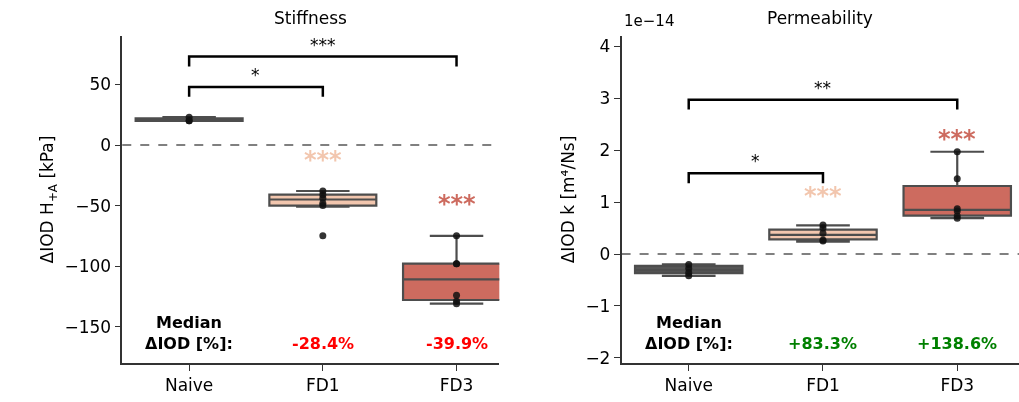 The height and width of the screenshot is (402, 1019). Describe the element at coordinates (568, 199) in the screenshot. I see `y-axis-title: ΔIOD k [m⁴/Ns]` at that location.